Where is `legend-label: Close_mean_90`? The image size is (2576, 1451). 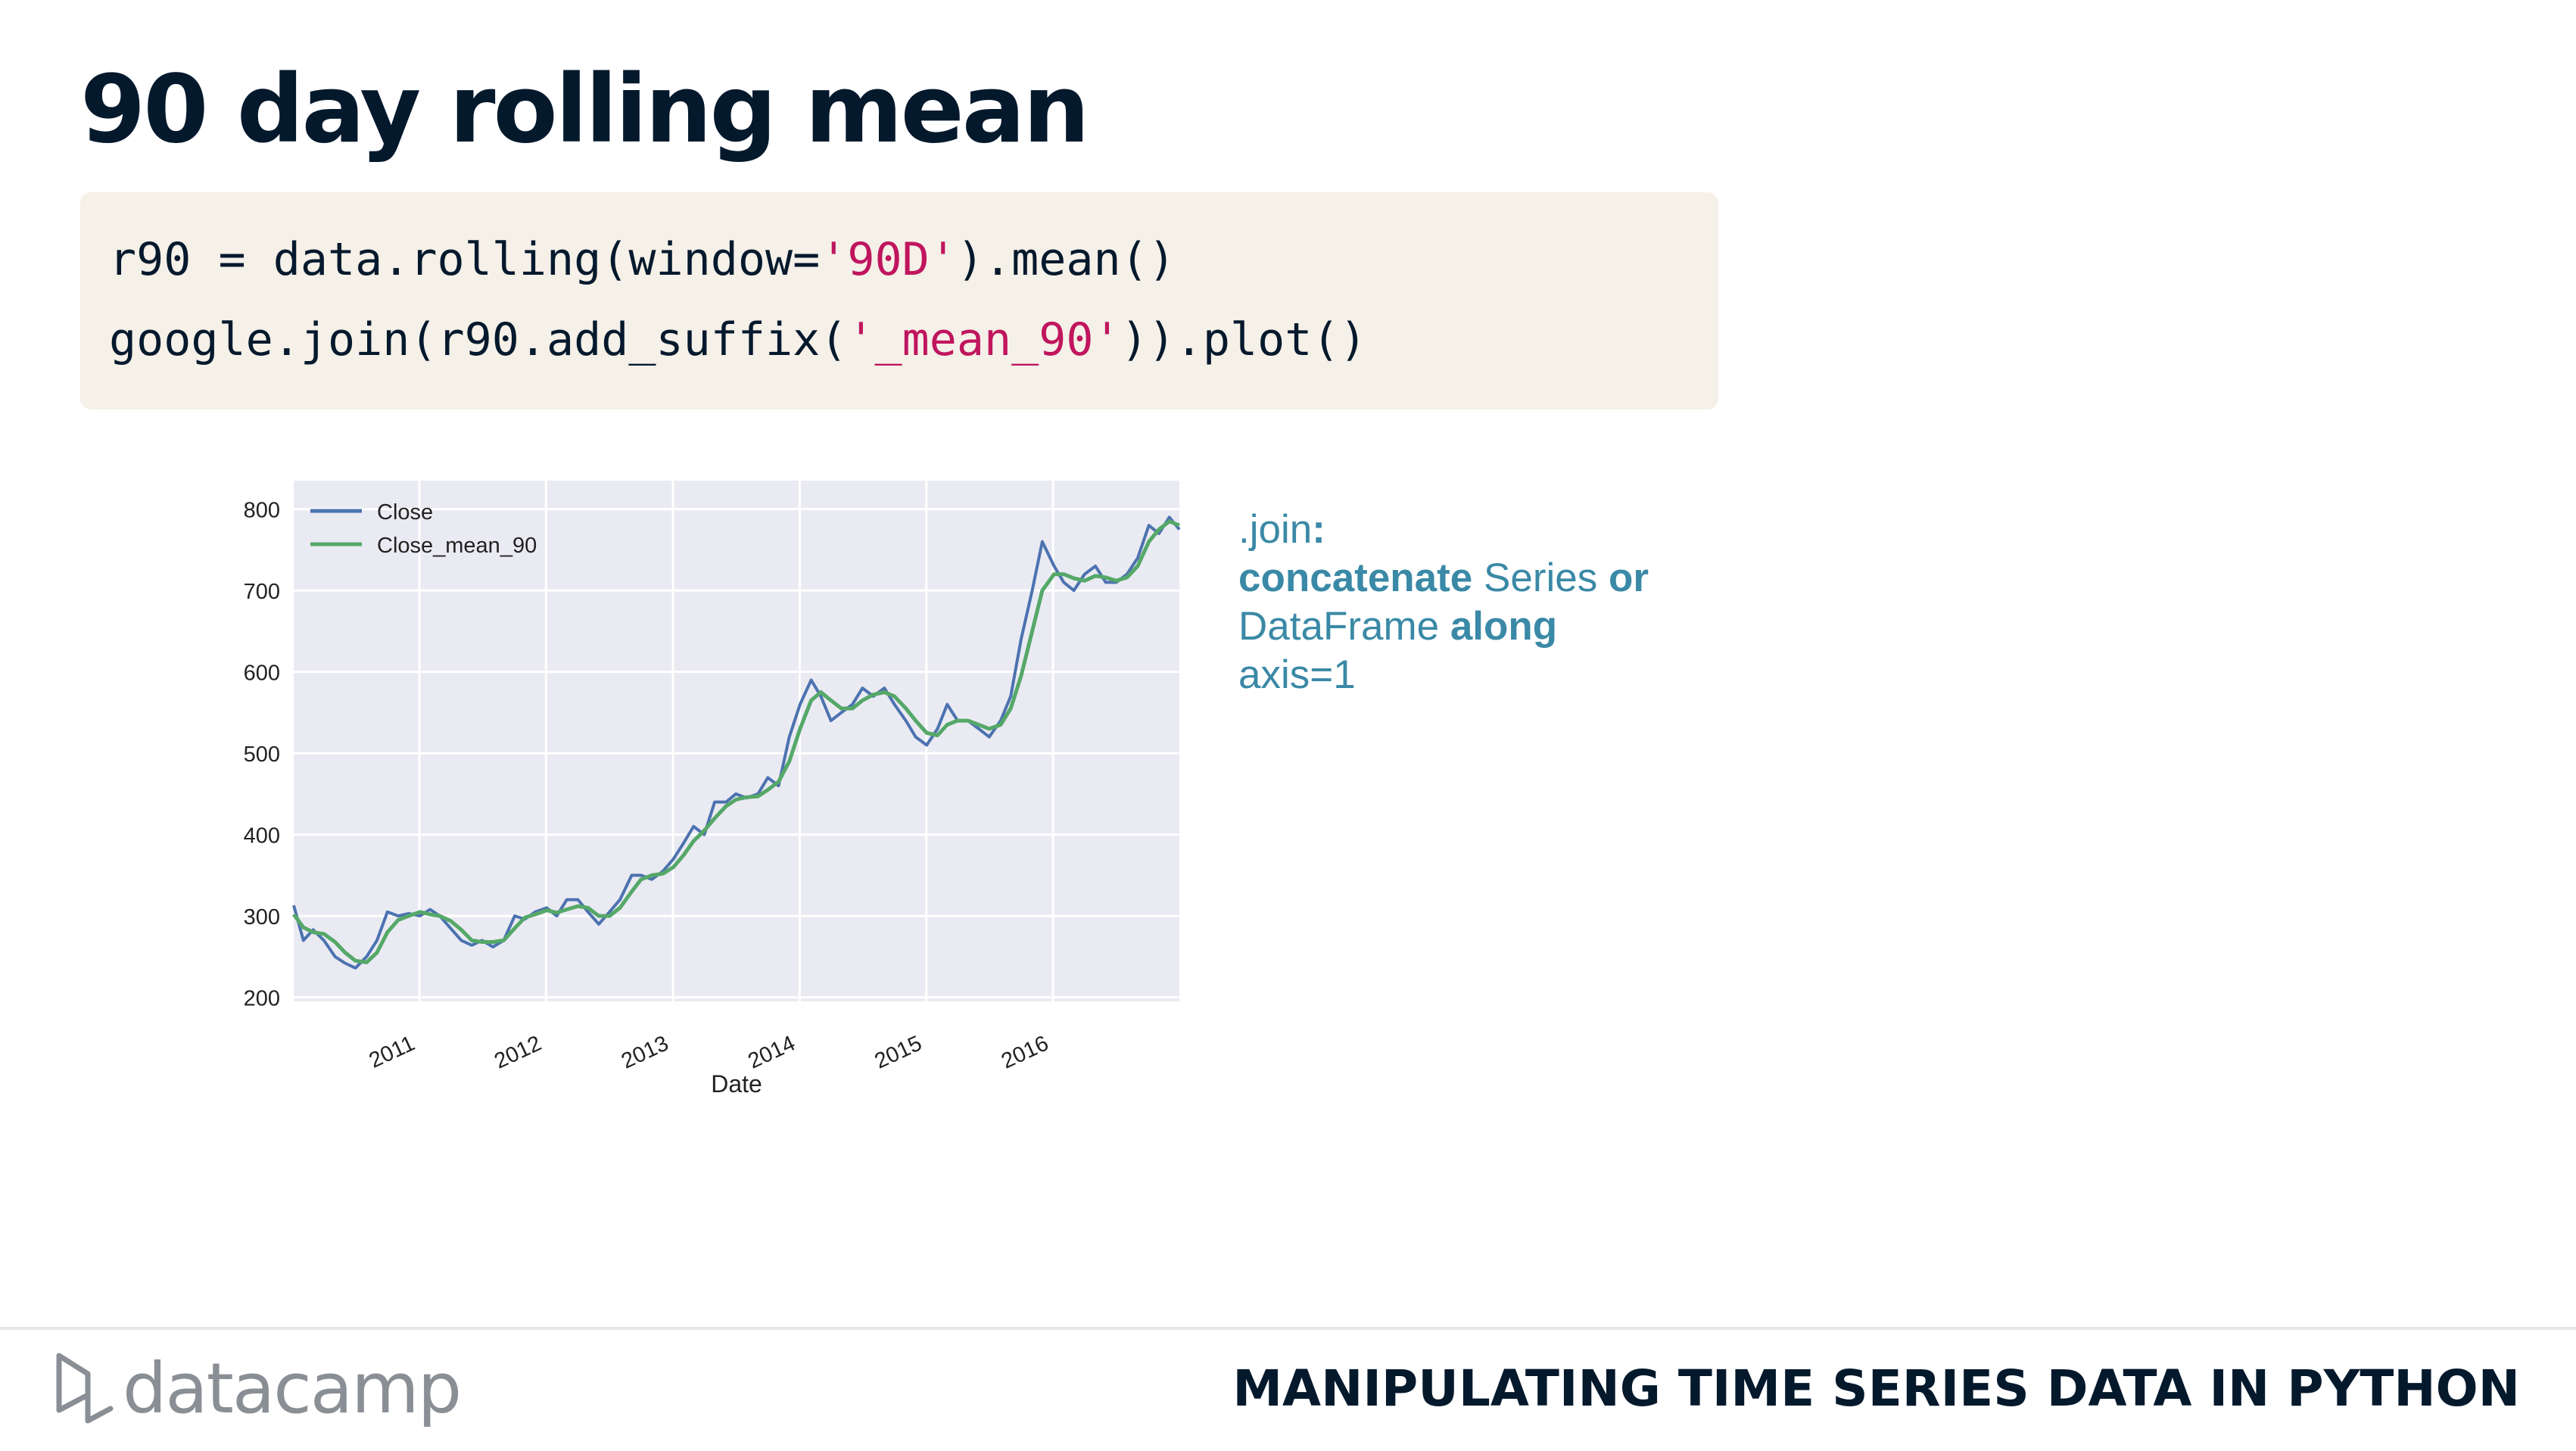
legend-label: Close_mean_90 is located at coordinates (457, 546).